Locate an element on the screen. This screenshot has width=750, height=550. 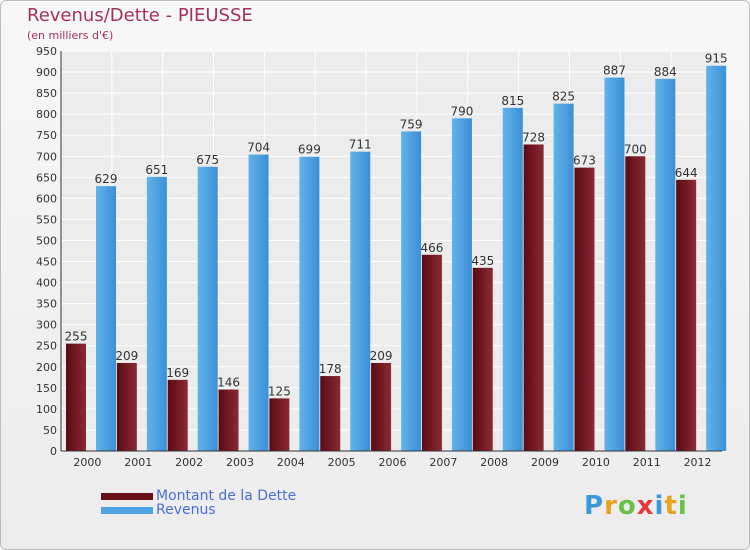
value-label-revenus: 711 is located at coordinates (360, 145).